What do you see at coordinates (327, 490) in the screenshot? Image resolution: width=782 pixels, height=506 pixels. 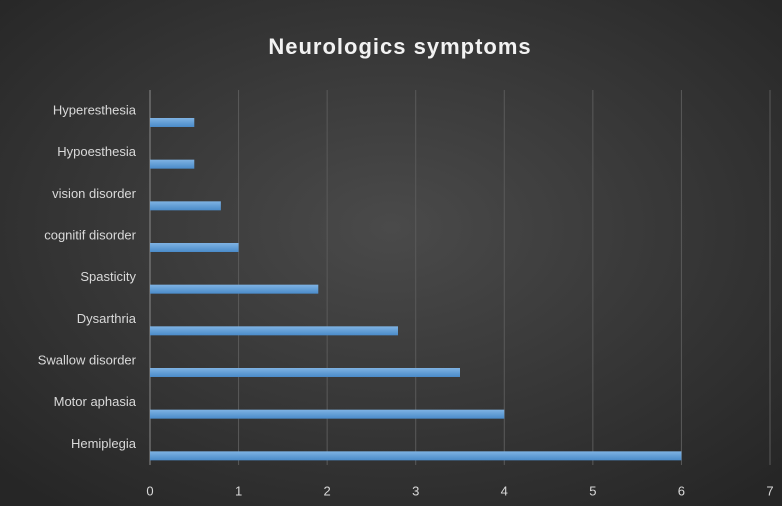 I see `x-tick-label: 2` at bounding box center [327, 490].